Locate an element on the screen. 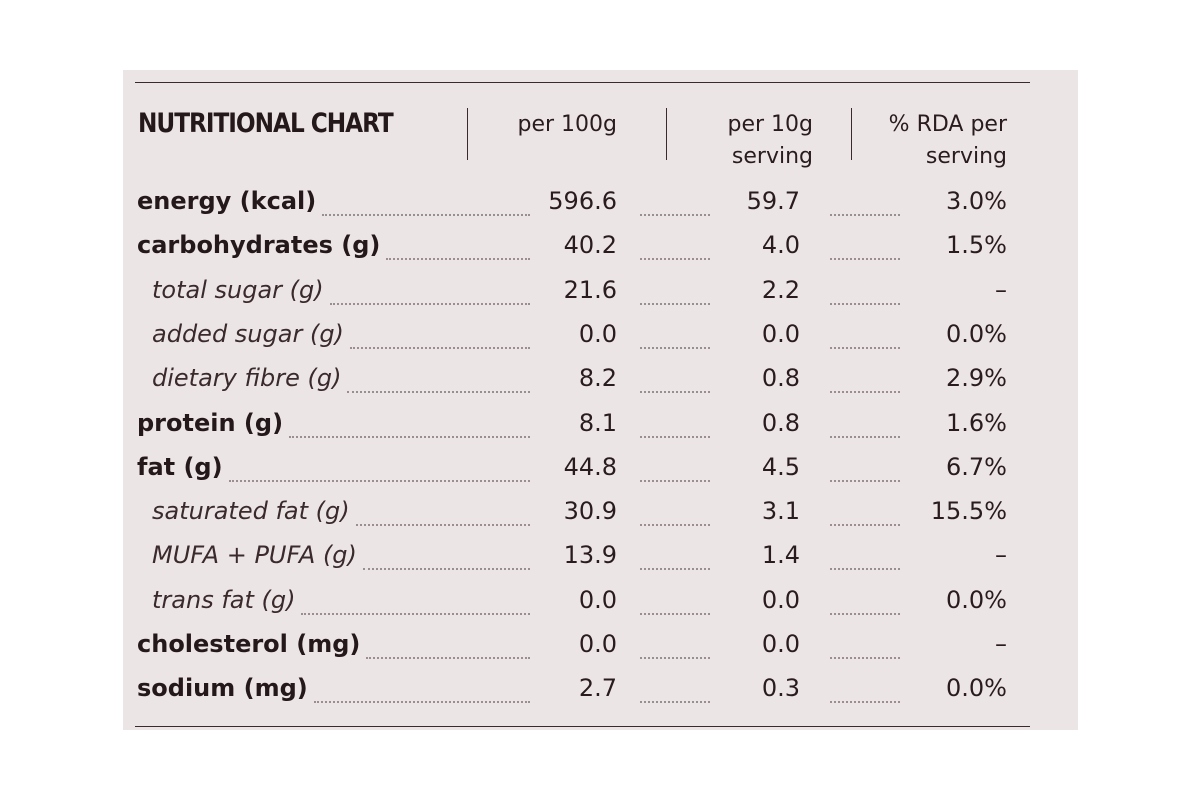 The width and height of the screenshot is (1200, 800). table-row: added sugar (g) 0.0 0.0 0.0% is located at coordinates (600, 341).